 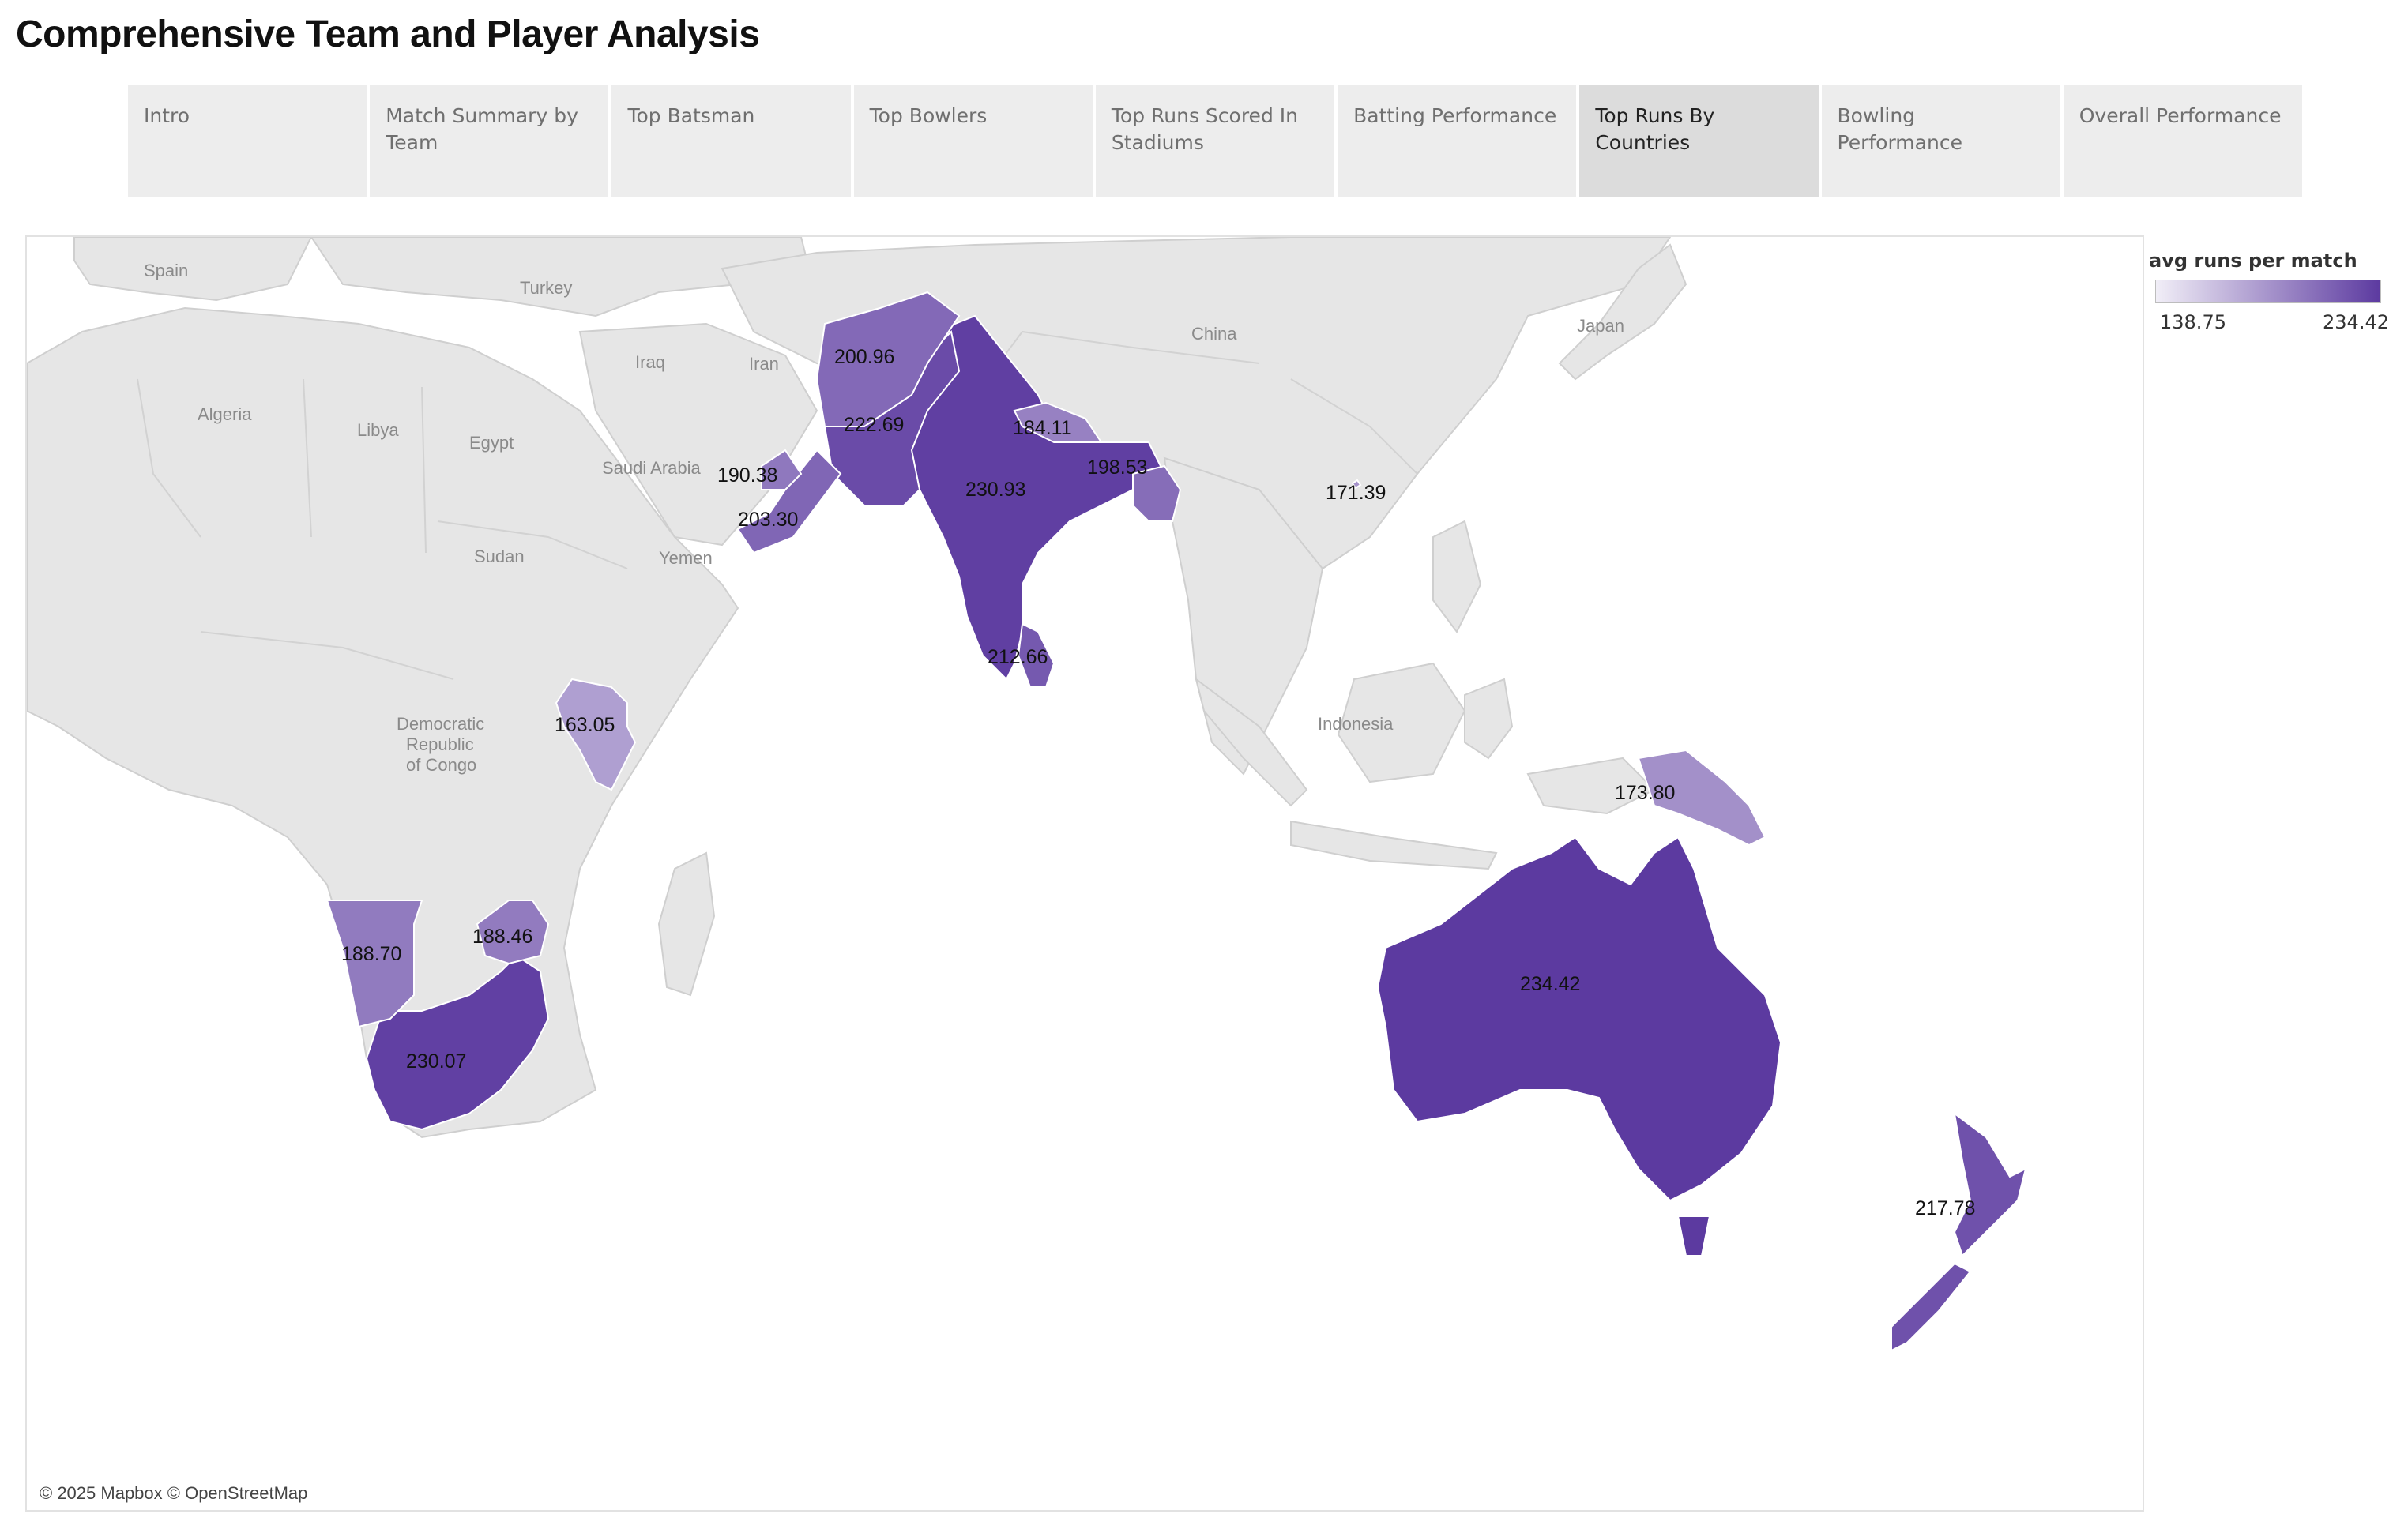 What do you see at coordinates (491, 443) in the screenshot?
I see `country-name-label: Egypt` at bounding box center [491, 443].